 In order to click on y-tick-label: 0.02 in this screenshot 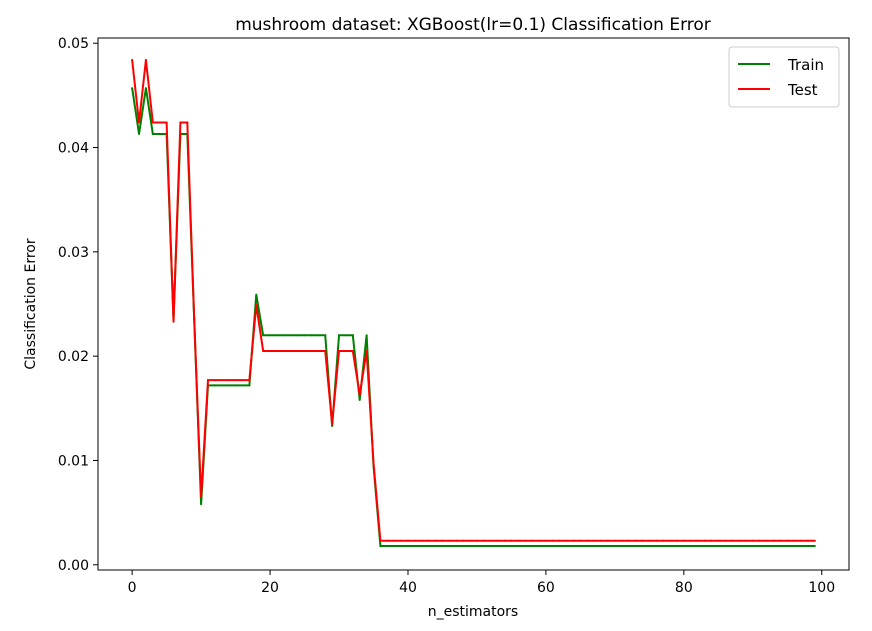, I will do `click(73, 357)`.